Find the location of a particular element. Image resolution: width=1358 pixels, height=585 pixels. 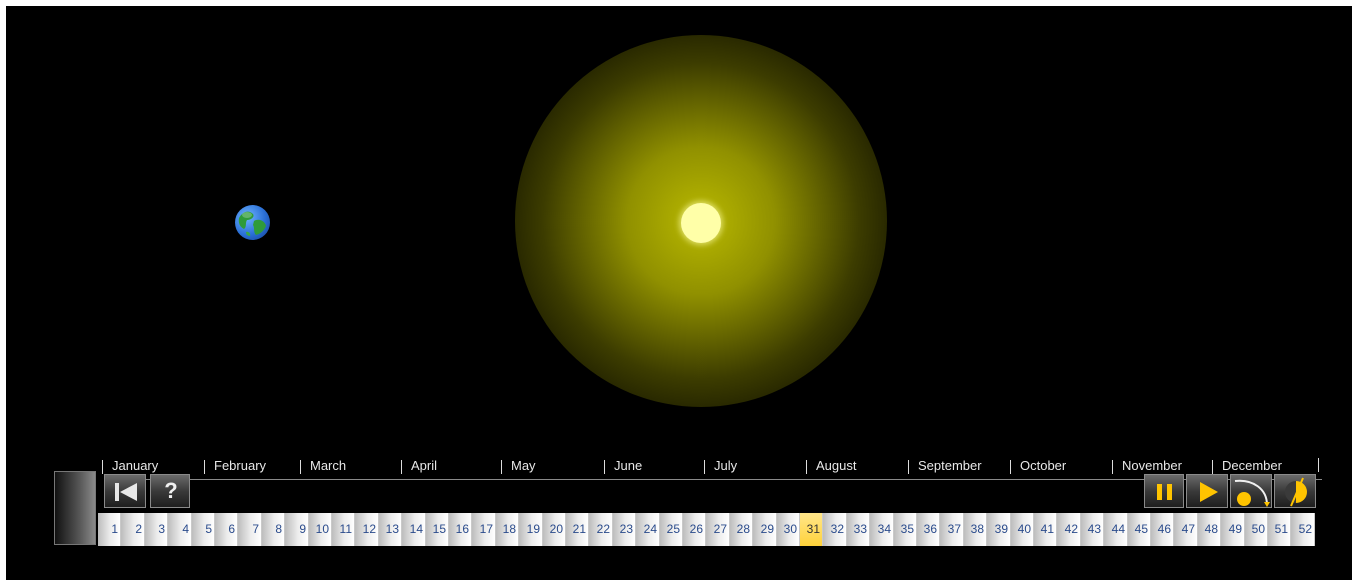

week-button: 27 is located at coordinates (718, 529).